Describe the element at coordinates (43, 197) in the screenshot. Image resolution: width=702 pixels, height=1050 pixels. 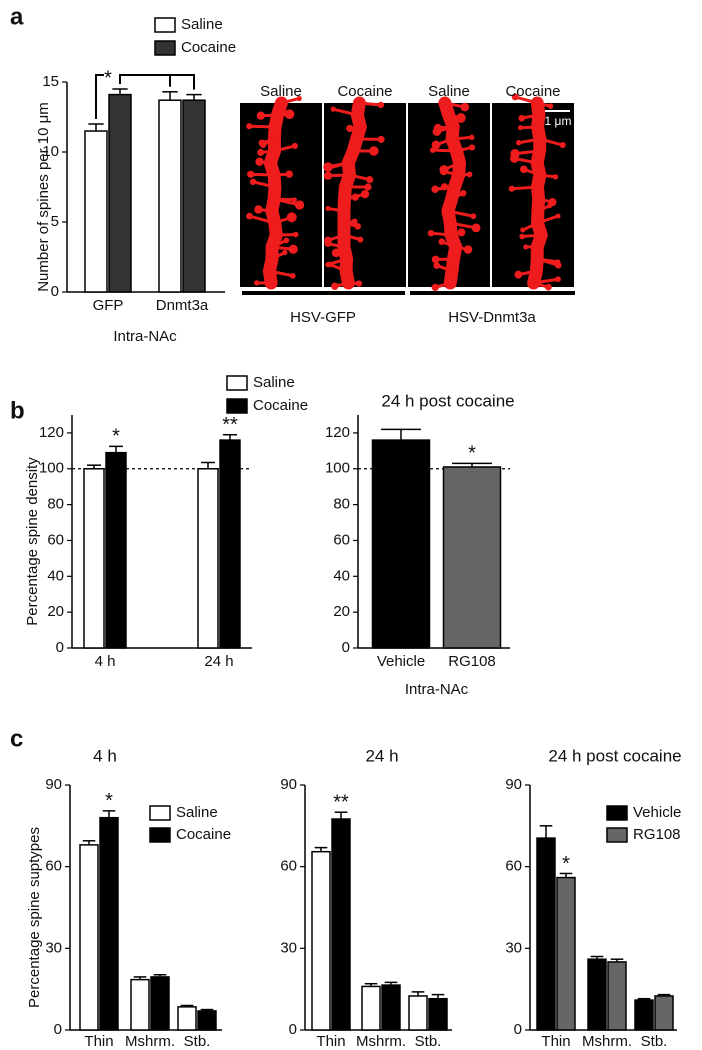
I see `y-axis-label: Number of spines per 10 μm` at that location.